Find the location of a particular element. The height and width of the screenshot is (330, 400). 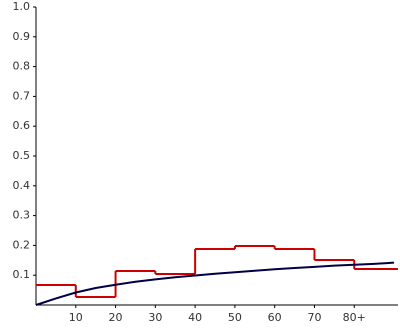

y-tick-label: 0.5 is located at coordinates (22, 155).